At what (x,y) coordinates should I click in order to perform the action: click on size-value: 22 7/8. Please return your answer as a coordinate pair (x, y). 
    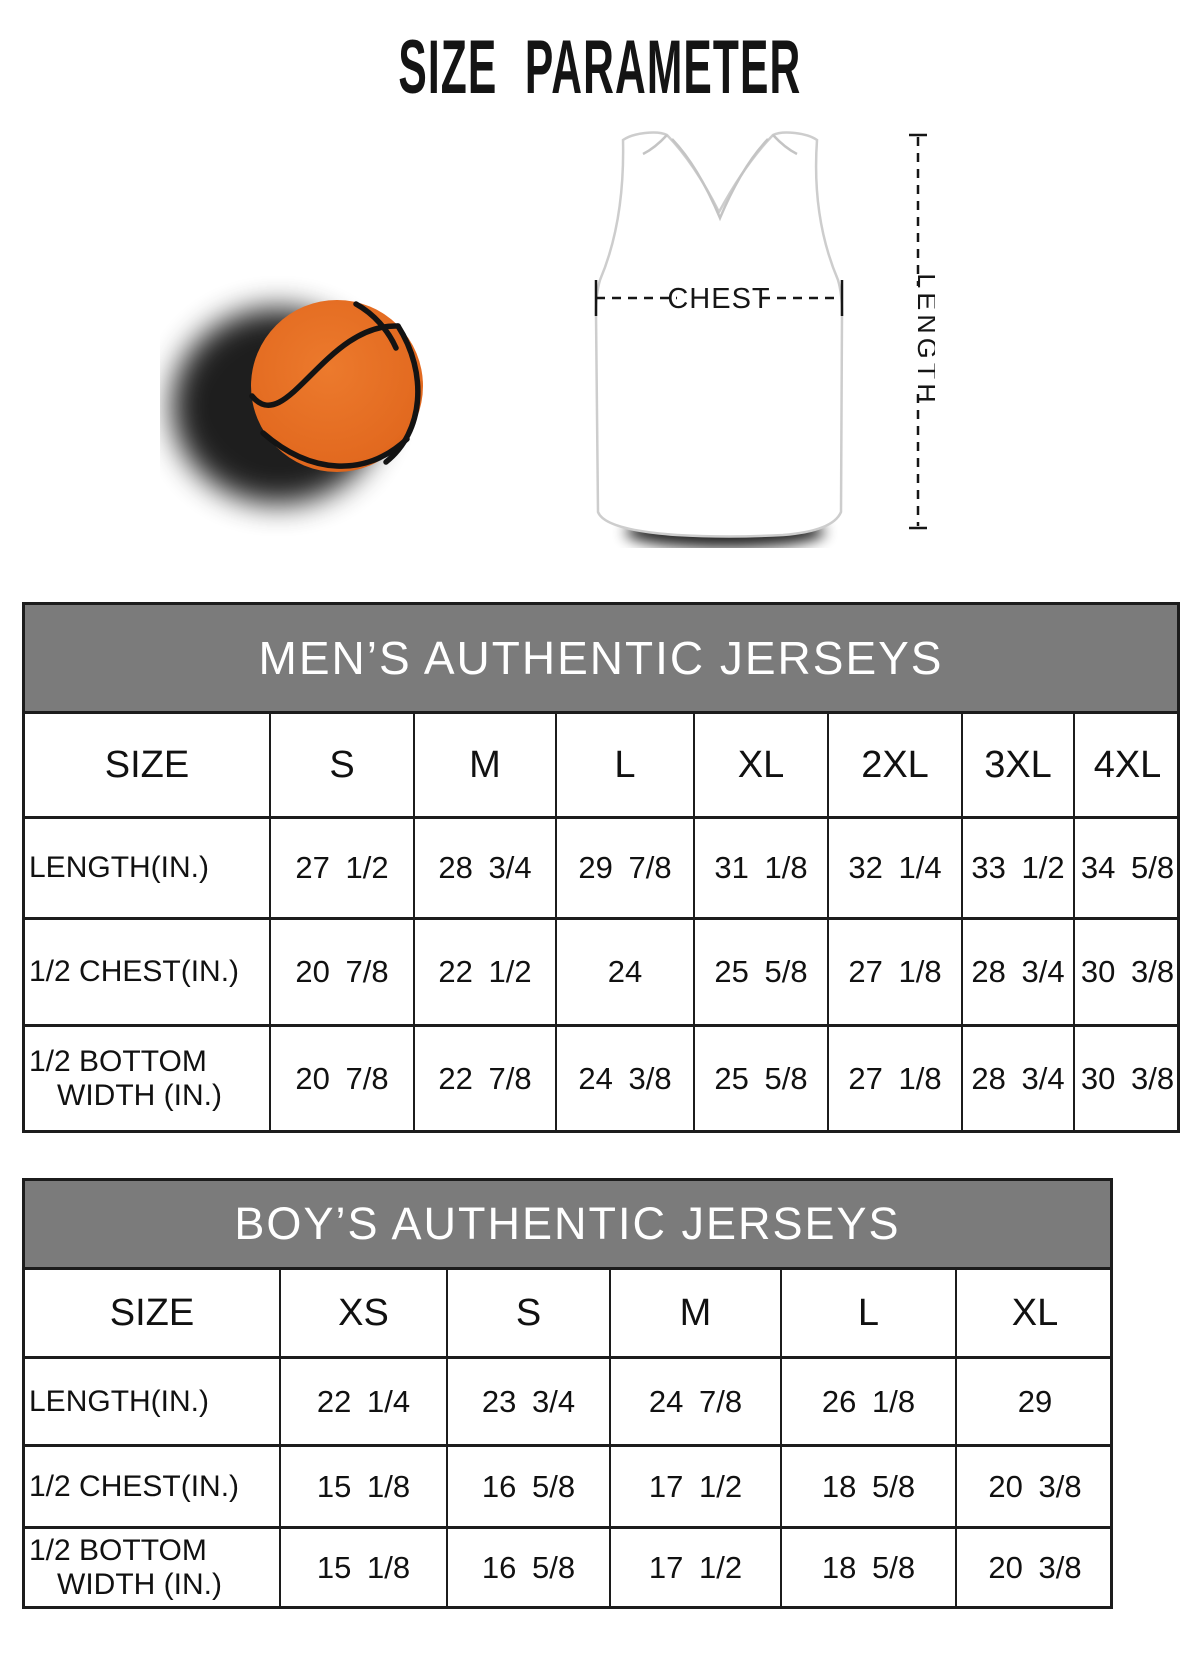
    Looking at the image, I should click on (485, 1077).